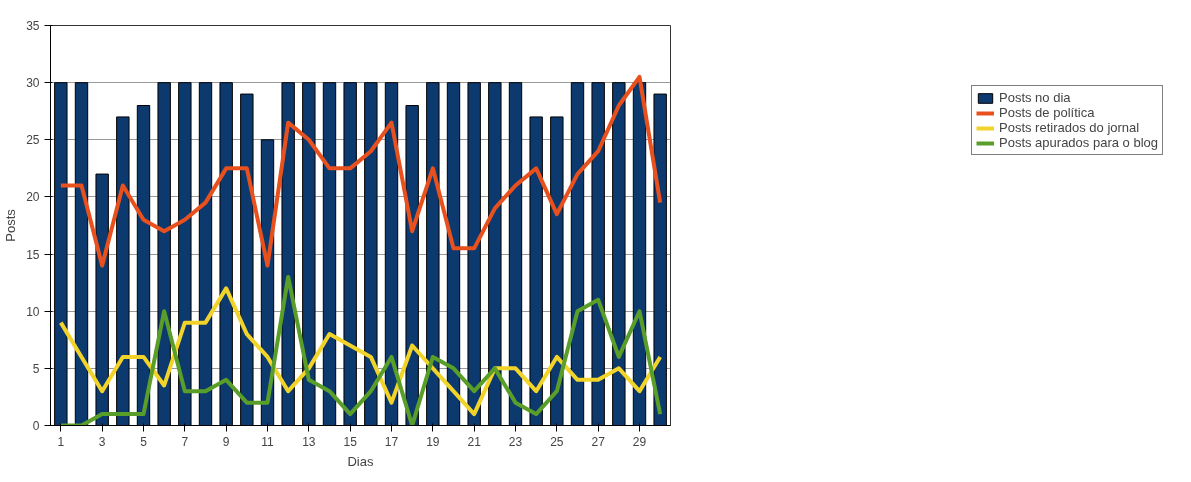  I want to click on y-tick-label: 35, so click(33, 26).